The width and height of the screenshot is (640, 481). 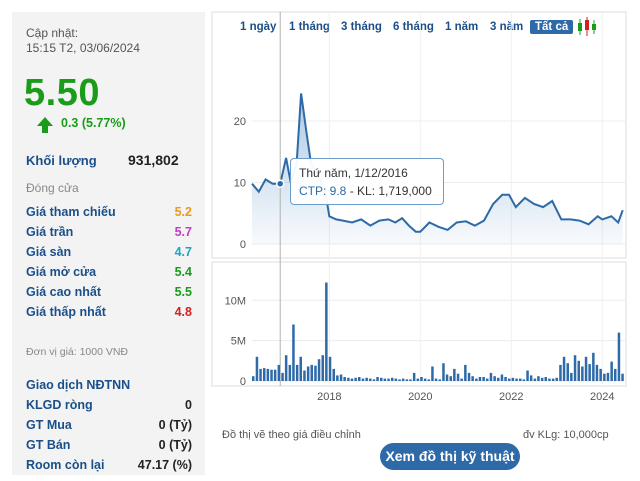 I want to click on current-price: 5.50, so click(x=62, y=93).